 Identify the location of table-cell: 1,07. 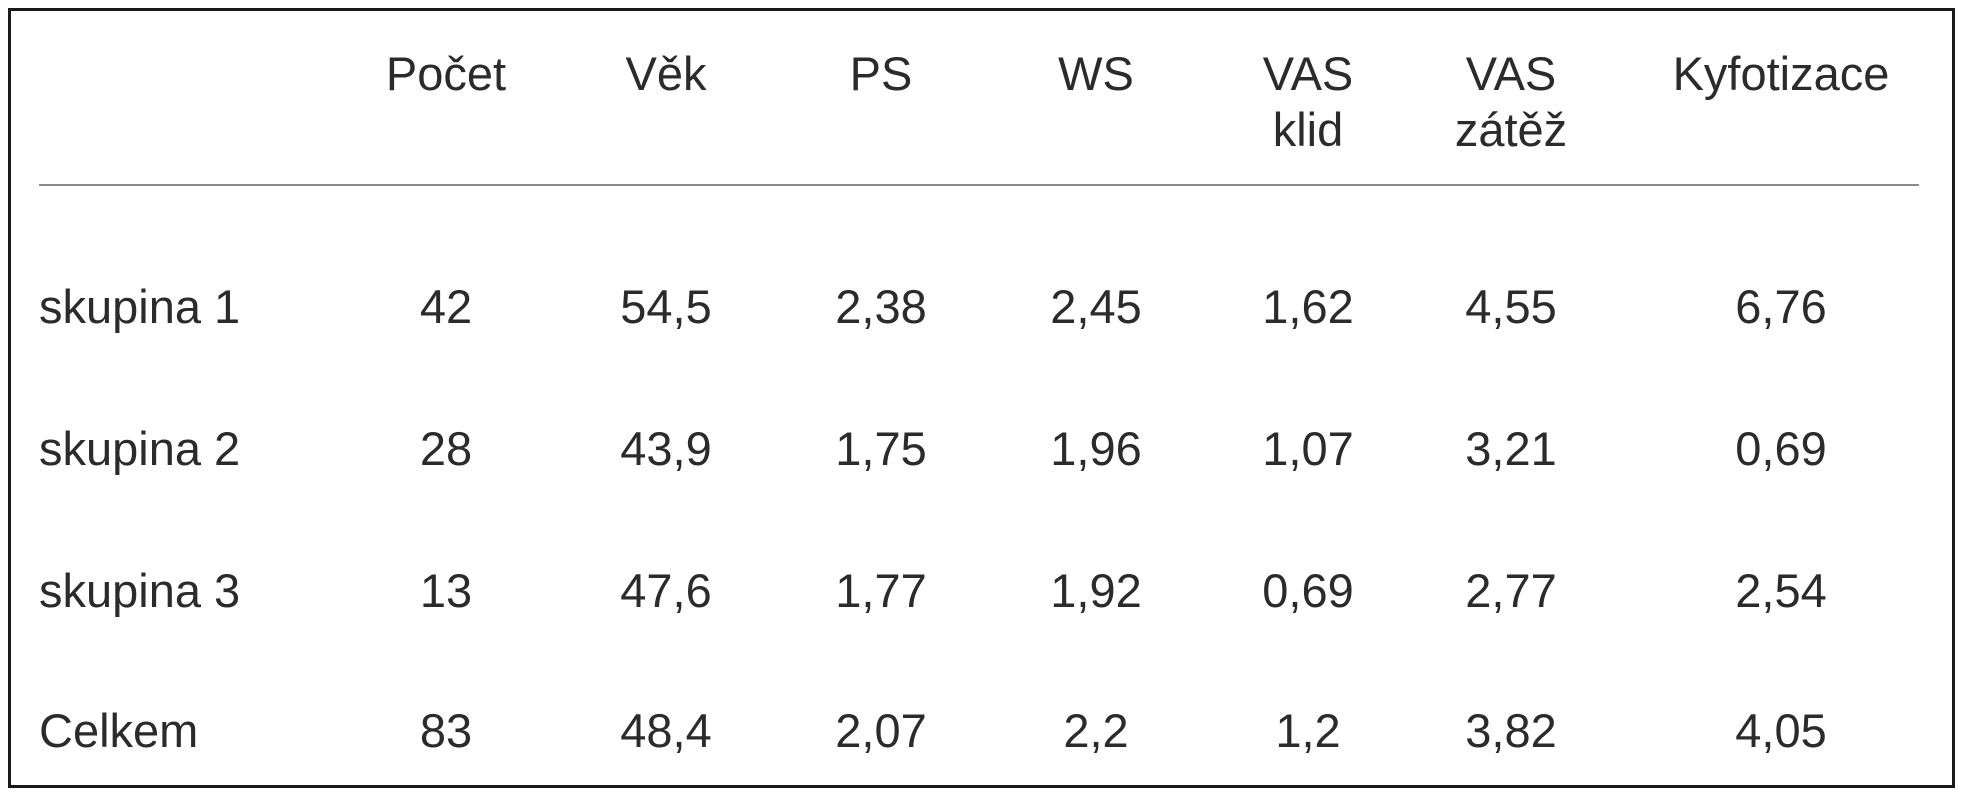
(1308, 448).